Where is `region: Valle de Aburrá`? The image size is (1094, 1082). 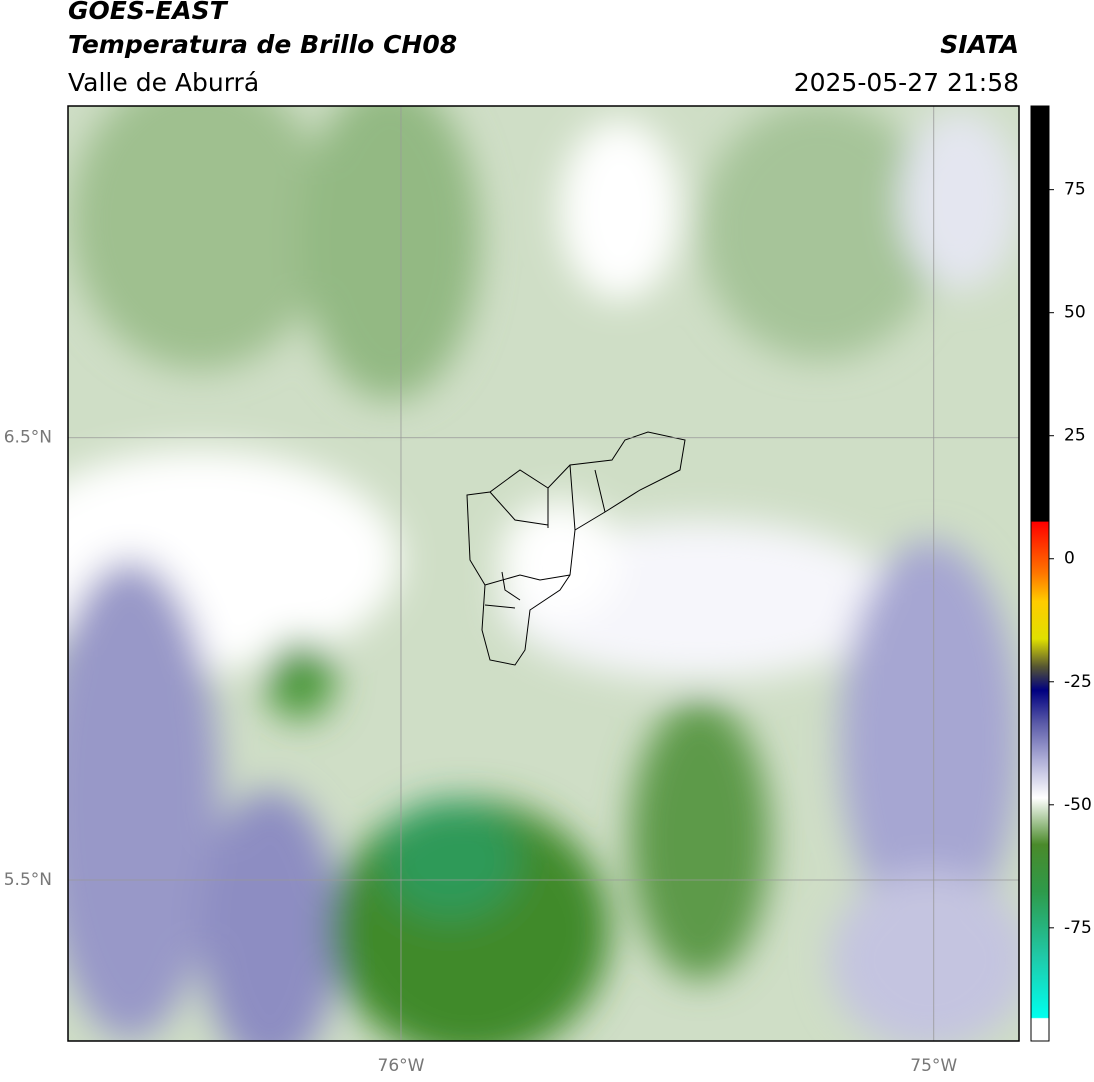 region: Valle de Aburrá is located at coordinates (163, 82).